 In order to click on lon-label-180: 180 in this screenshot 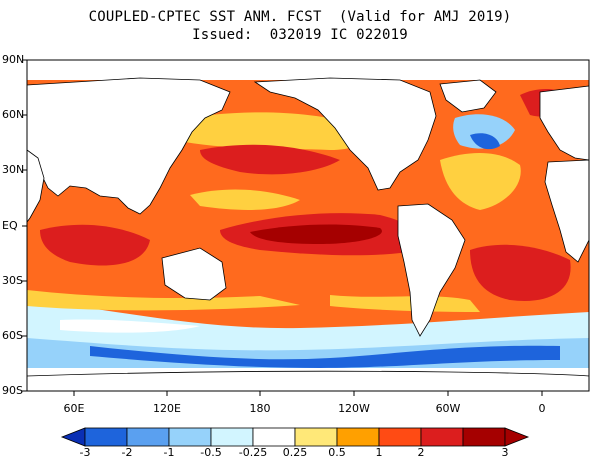, I will do `click(260, 408)`.